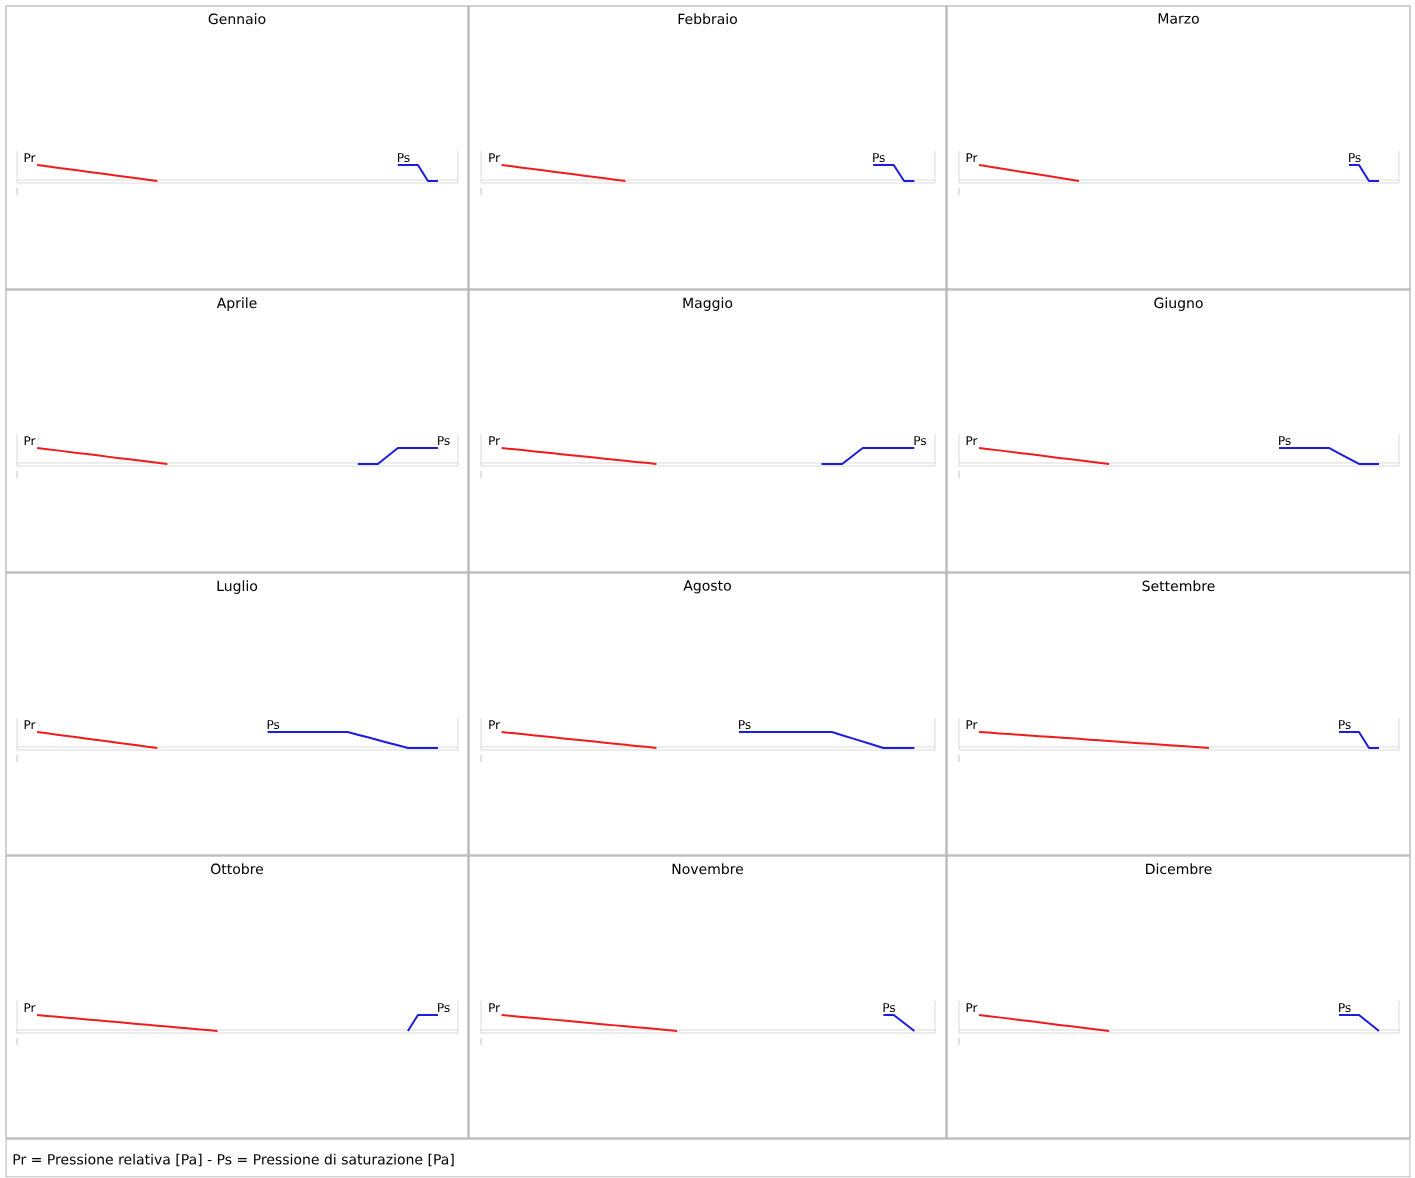 This screenshot has width=1415, height=1178. What do you see at coordinates (1178, 586) in the screenshot?
I see `chart-title: Settembre` at bounding box center [1178, 586].